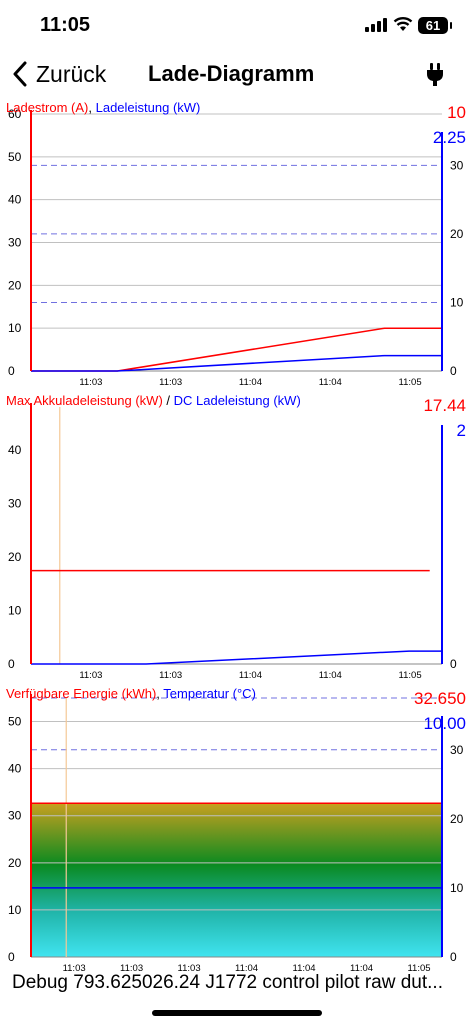 The width and height of the screenshot is (473, 1024). What do you see at coordinates (236, 24) in the screenshot?
I see `status-bar: 11:05 61` at bounding box center [236, 24].